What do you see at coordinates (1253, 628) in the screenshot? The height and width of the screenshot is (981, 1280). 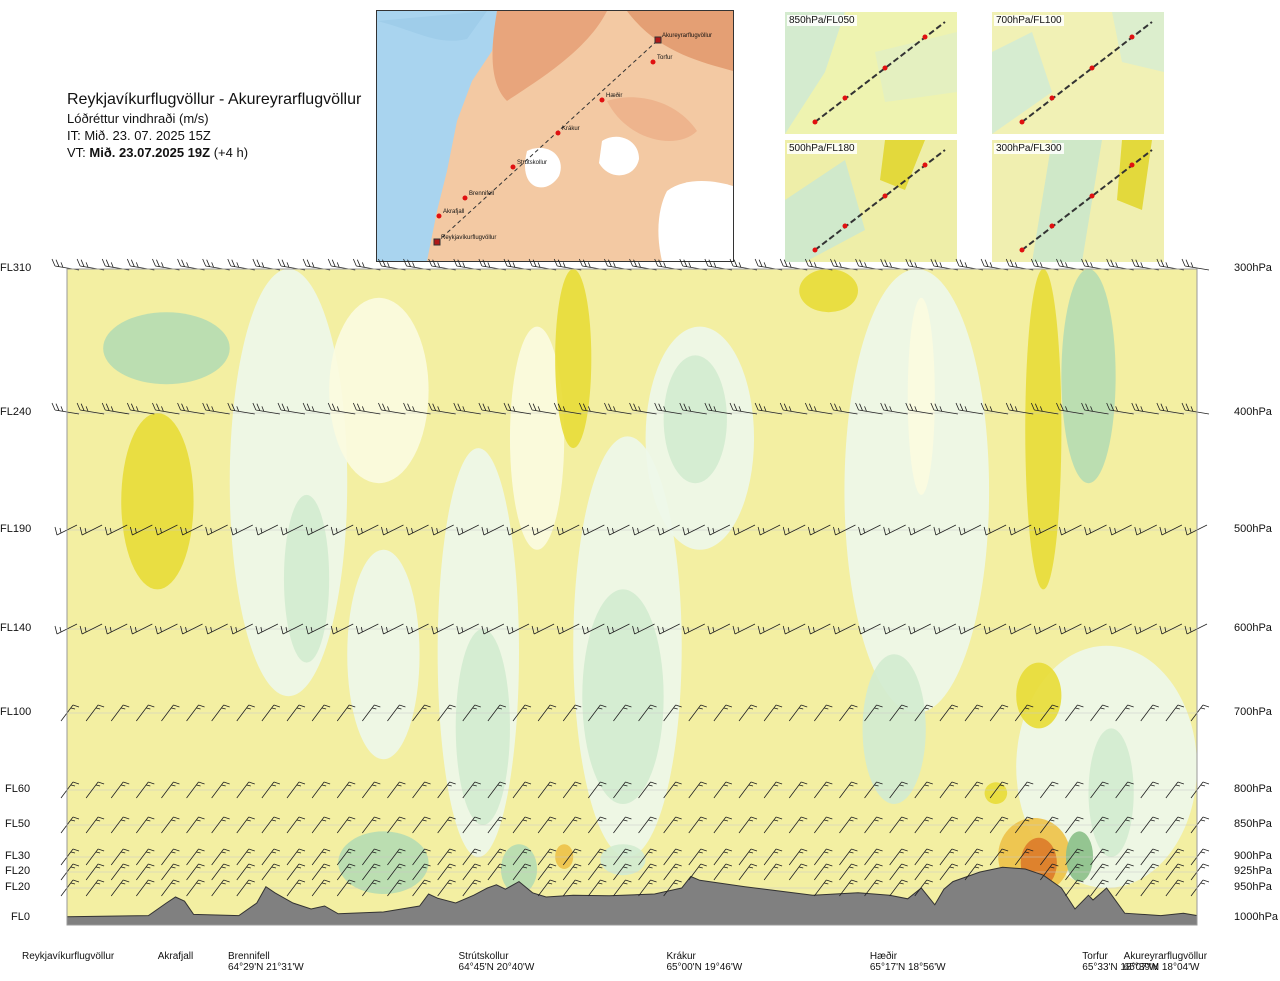 I see `pressure-label: 600hPa` at bounding box center [1253, 628].